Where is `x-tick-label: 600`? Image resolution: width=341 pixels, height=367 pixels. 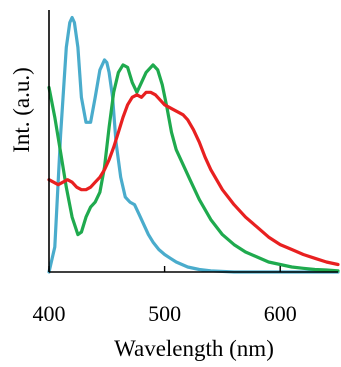 x-tick-label: 600 is located at coordinates (280, 313).